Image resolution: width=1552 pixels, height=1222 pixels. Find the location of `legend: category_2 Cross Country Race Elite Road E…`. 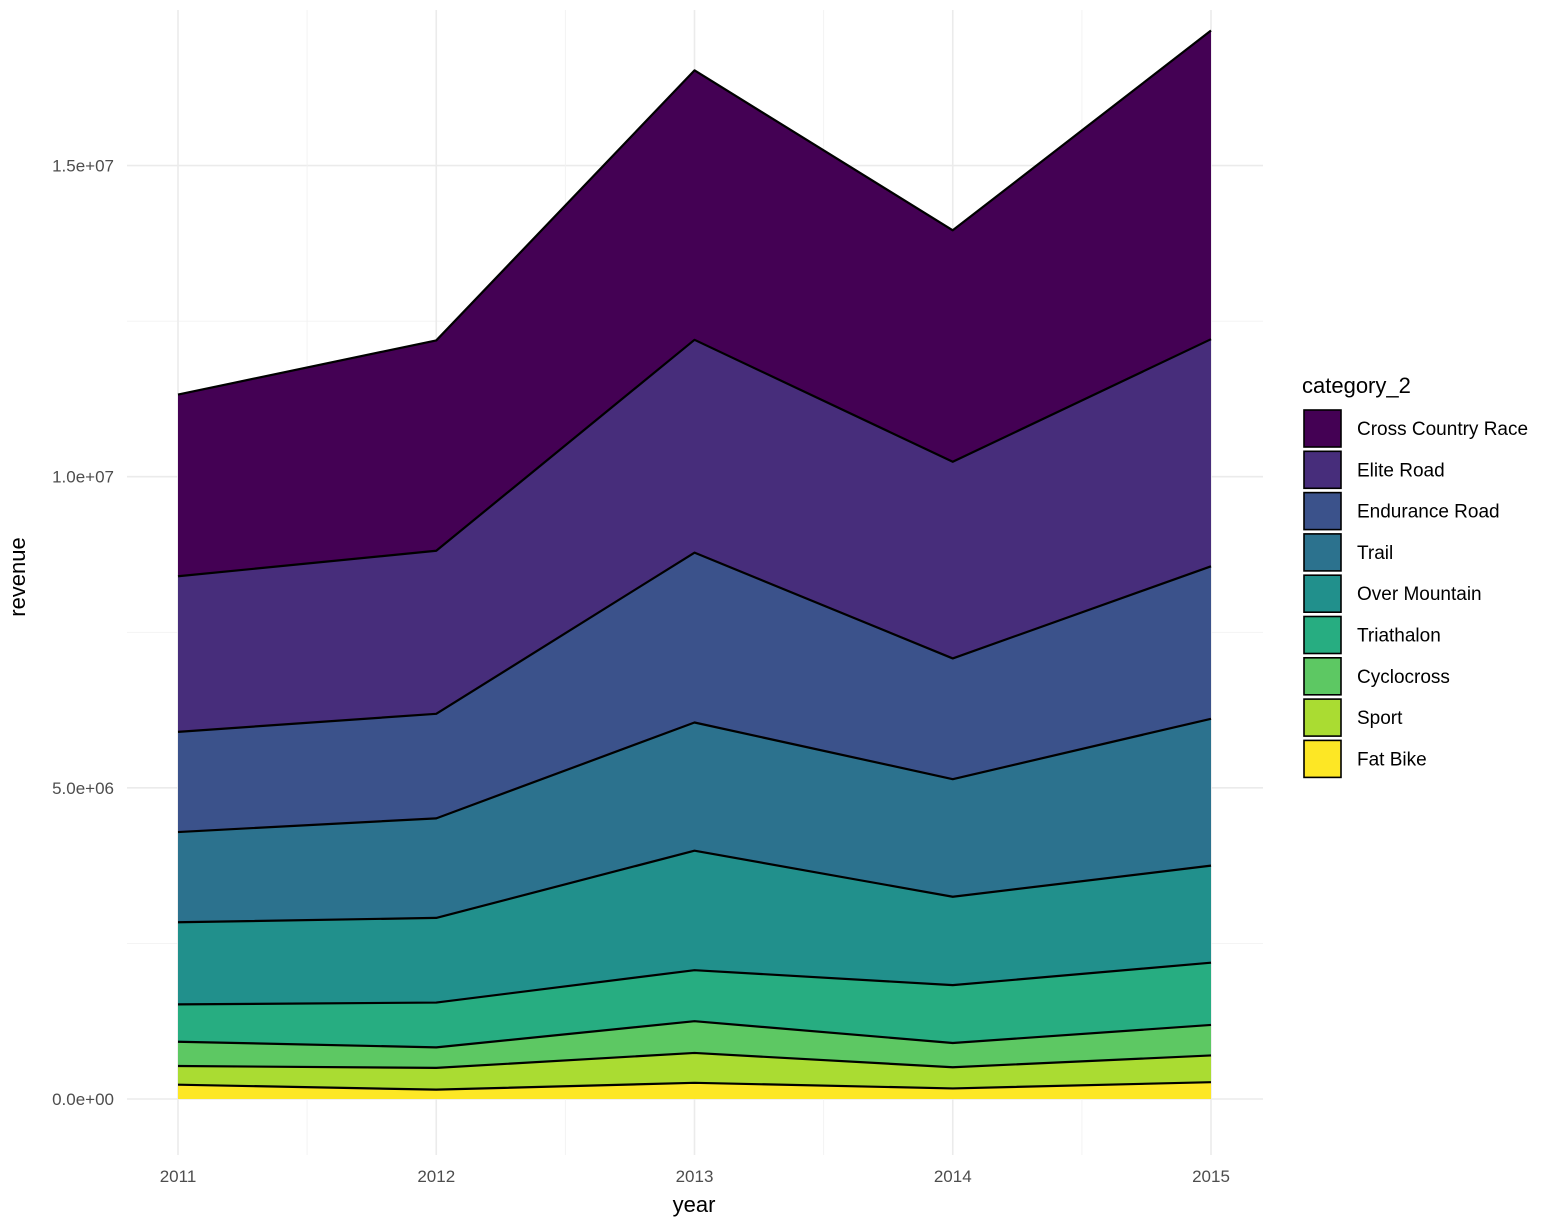

legend: category_2 Cross Country Race Elite Road E… is located at coordinates (1415, 576).